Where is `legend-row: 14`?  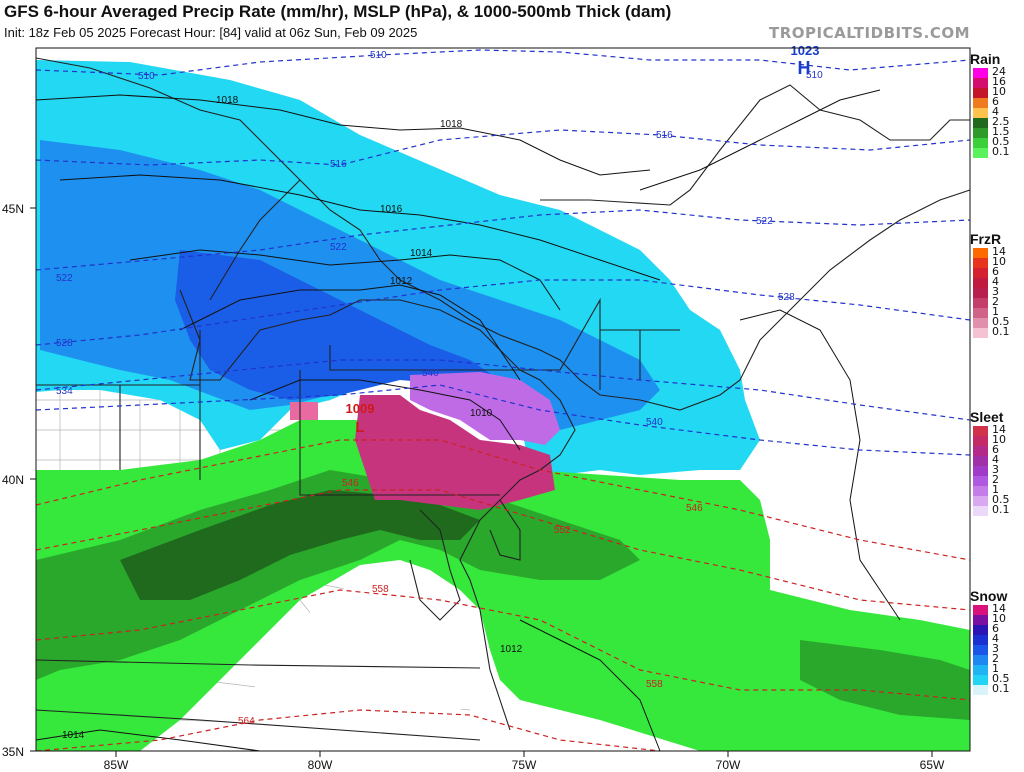
legend-row: 14 is located at coordinates (997, 429).